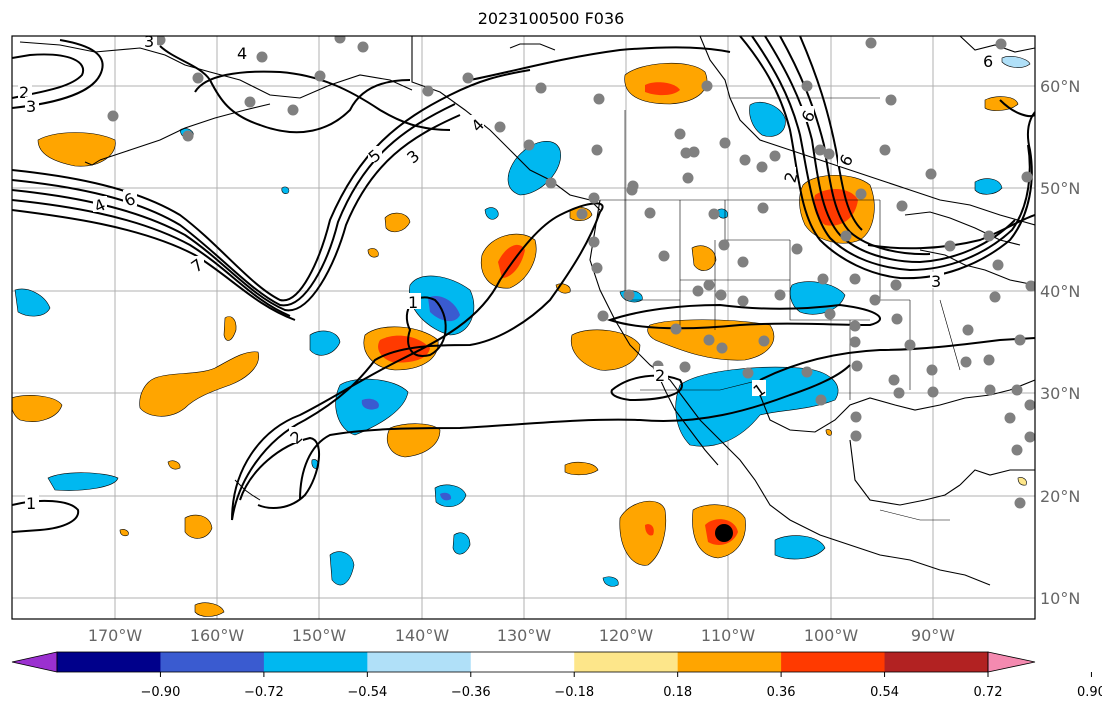 This screenshot has height=710, width=1102. I want to click on contour-label: 6, so click(988, 61).